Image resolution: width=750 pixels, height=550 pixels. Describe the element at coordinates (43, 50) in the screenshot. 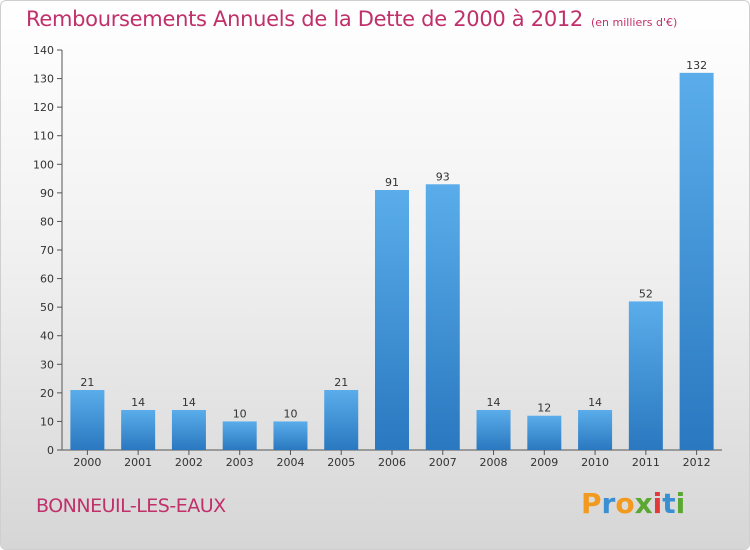

I see `y-tick-label: 140` at that location.